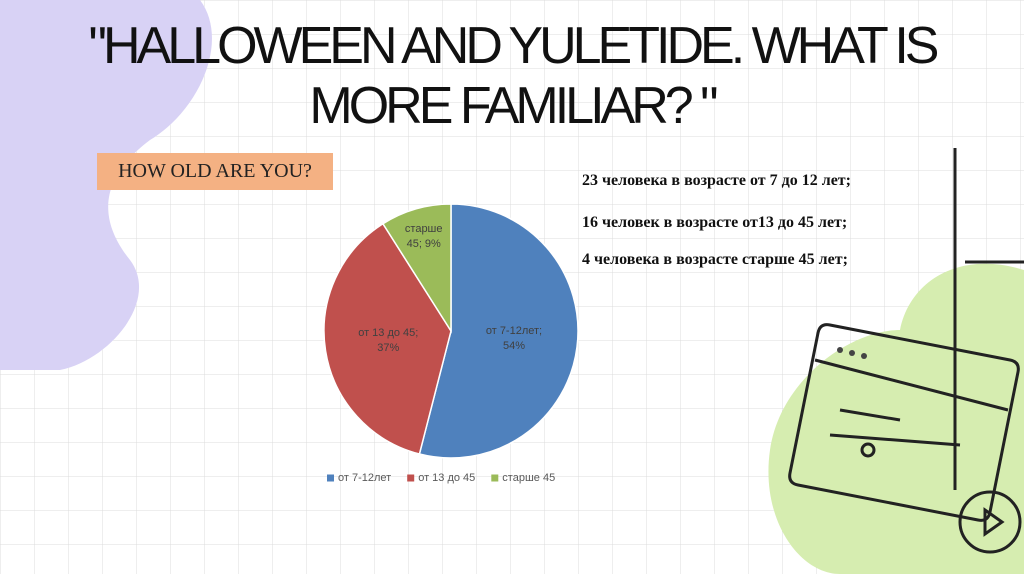 The width and height of the screenshot is (1024, 574). What do you see at coordinates (528, 478) in the screenshot?
I see `legend-label: старше 45` at bounding box center [528, 478].